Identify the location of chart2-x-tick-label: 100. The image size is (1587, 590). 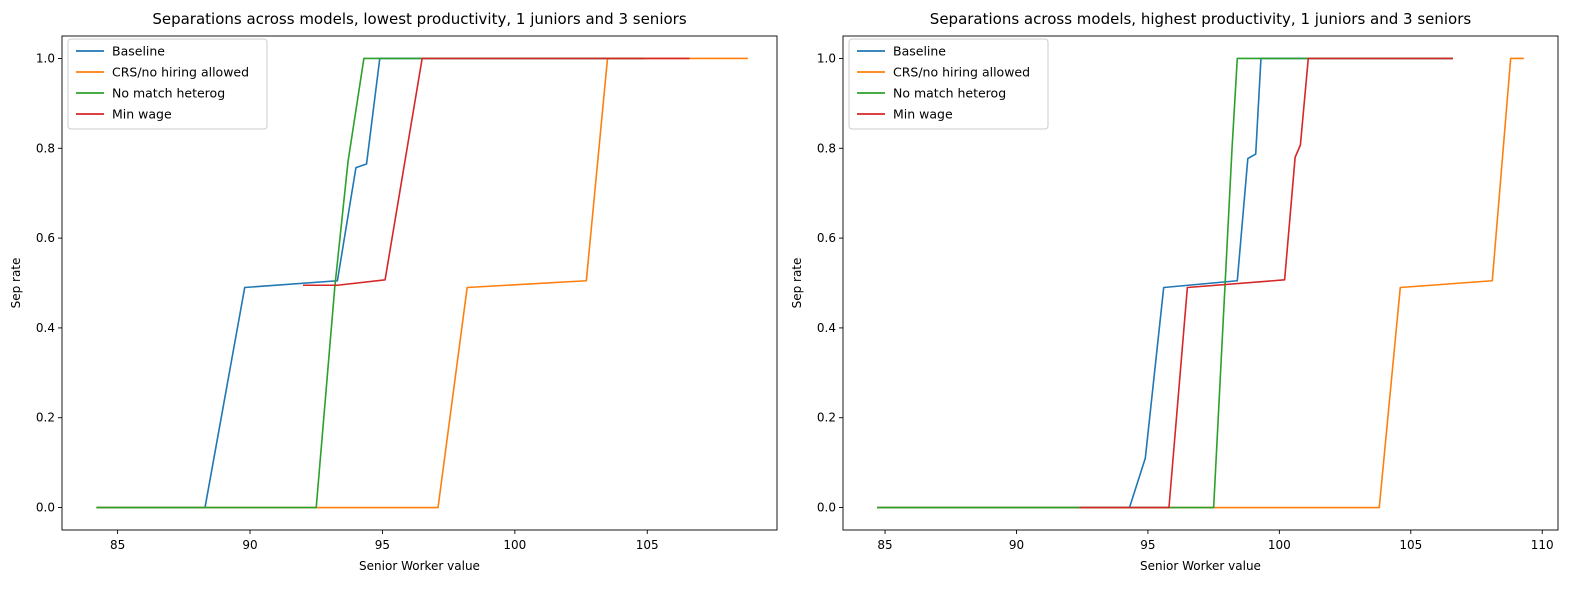
(1279, 545).